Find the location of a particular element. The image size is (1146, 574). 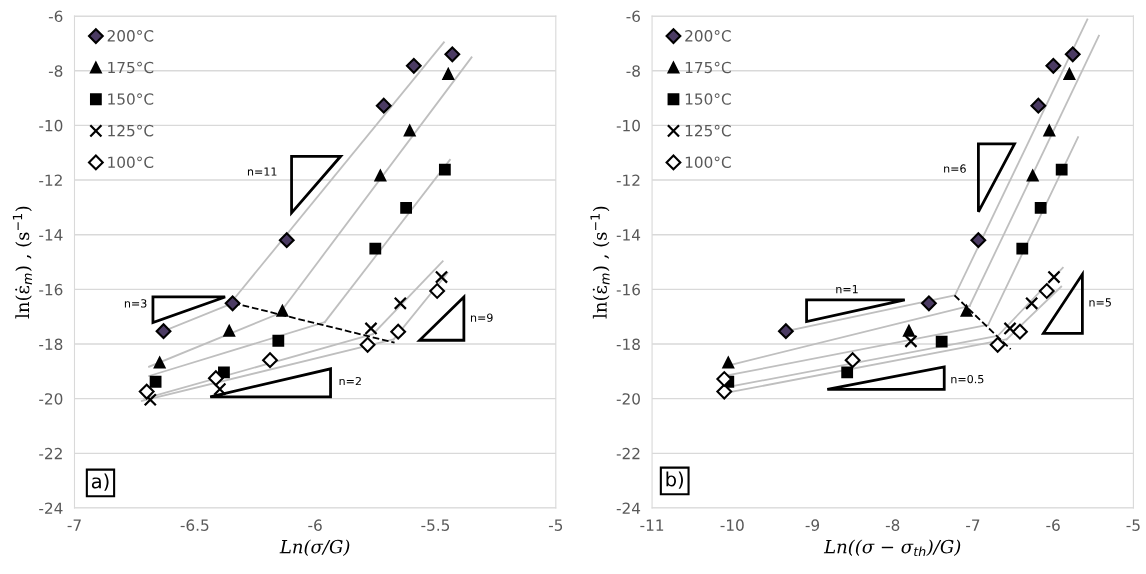

annotation: n=6 is located at coordinates (955, 168).